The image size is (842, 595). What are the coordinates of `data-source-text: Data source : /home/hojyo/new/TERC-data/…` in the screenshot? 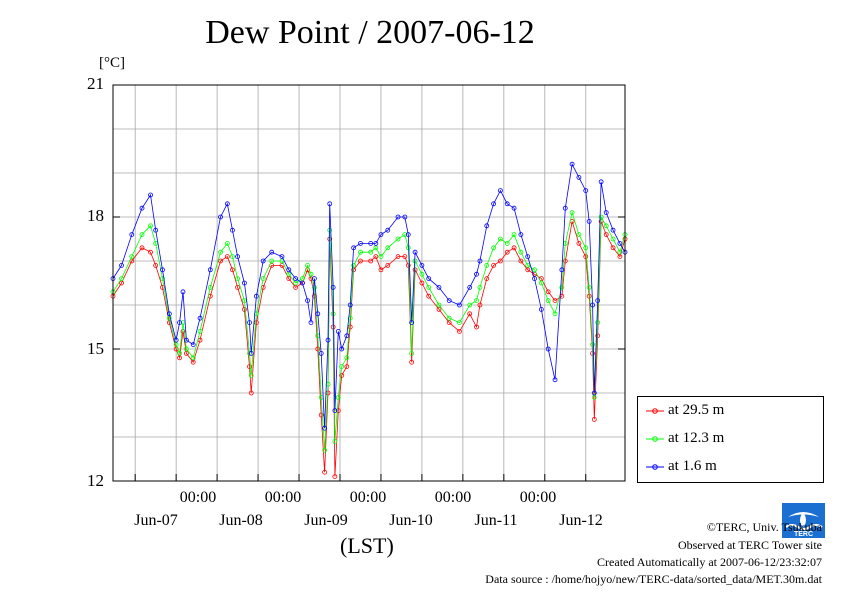 It's located at (653, 579).